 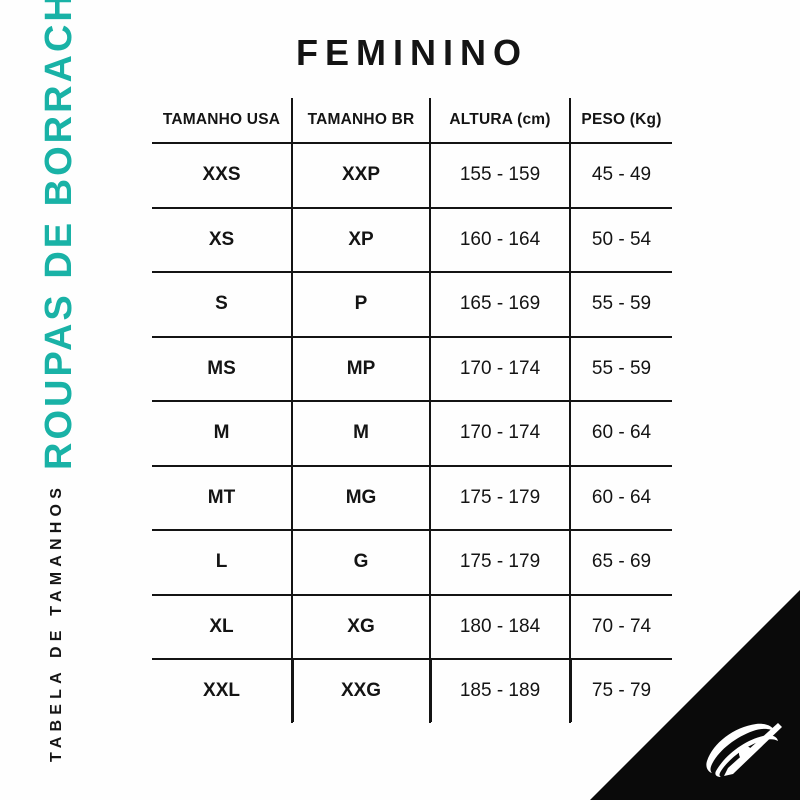 What do you see at coordinates (222, 627) in the screenshot?
I see `cell-usa: XL` at bounding box center [222, 627].